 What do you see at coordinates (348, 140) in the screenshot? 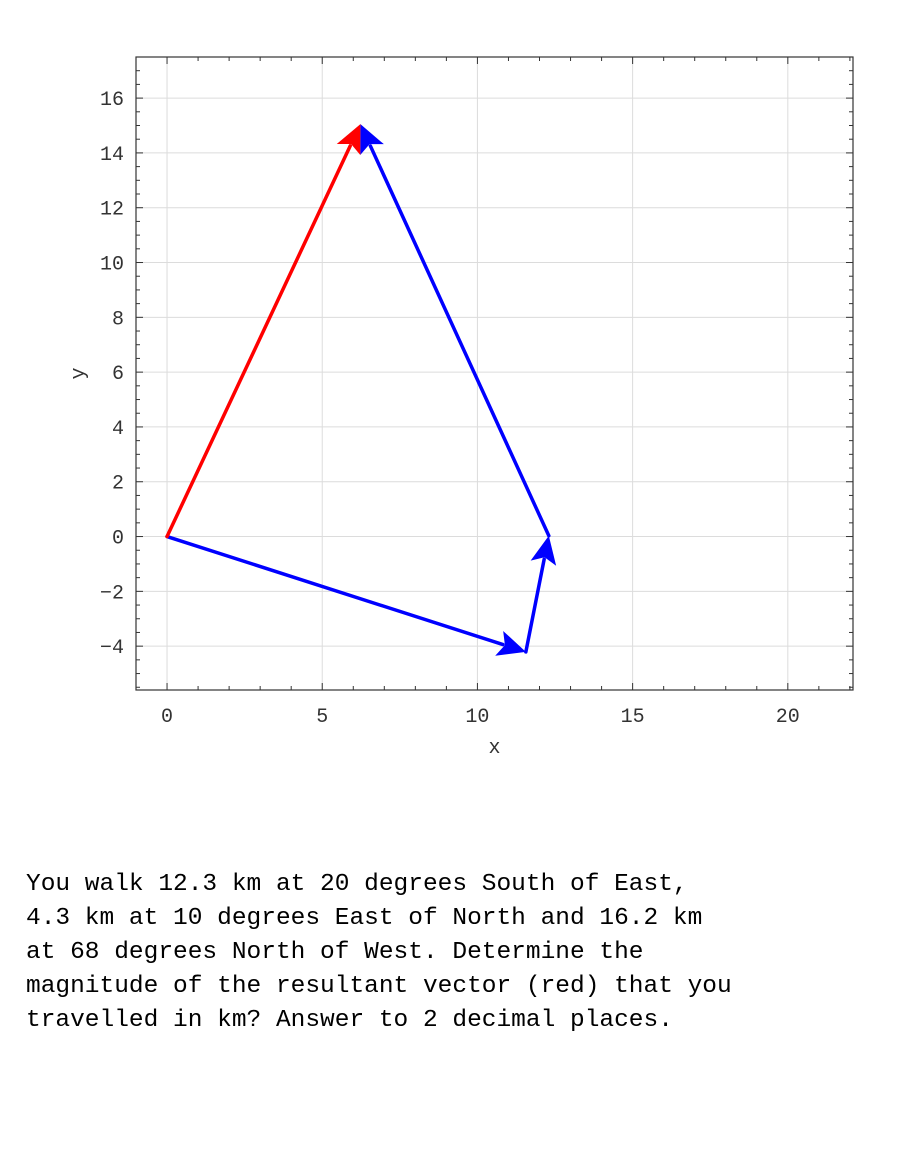
I see `resultant-vector-head` at bounding box center [348, 140].